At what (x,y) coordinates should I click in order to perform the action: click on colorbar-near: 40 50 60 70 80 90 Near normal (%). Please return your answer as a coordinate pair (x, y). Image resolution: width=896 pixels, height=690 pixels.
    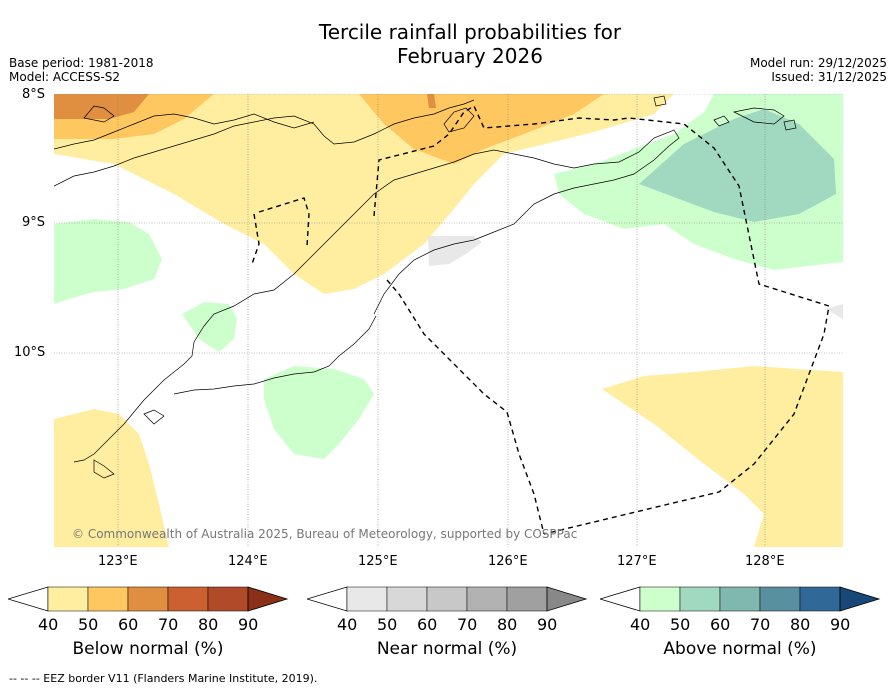
    Looking at the image, I should click on (447, 625).